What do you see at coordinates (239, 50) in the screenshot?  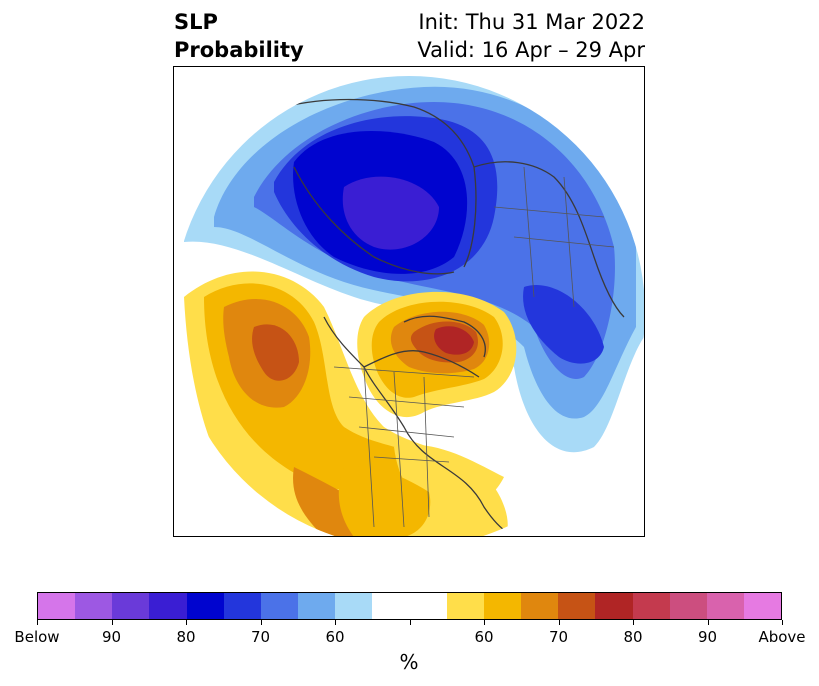 I see `title-metric: Probability` at bounding box center [239, 50].